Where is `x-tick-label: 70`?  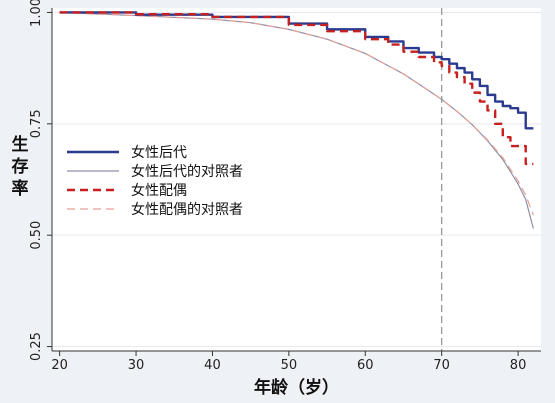
x-tick-label: 70 is located at coordinates (441, 365).